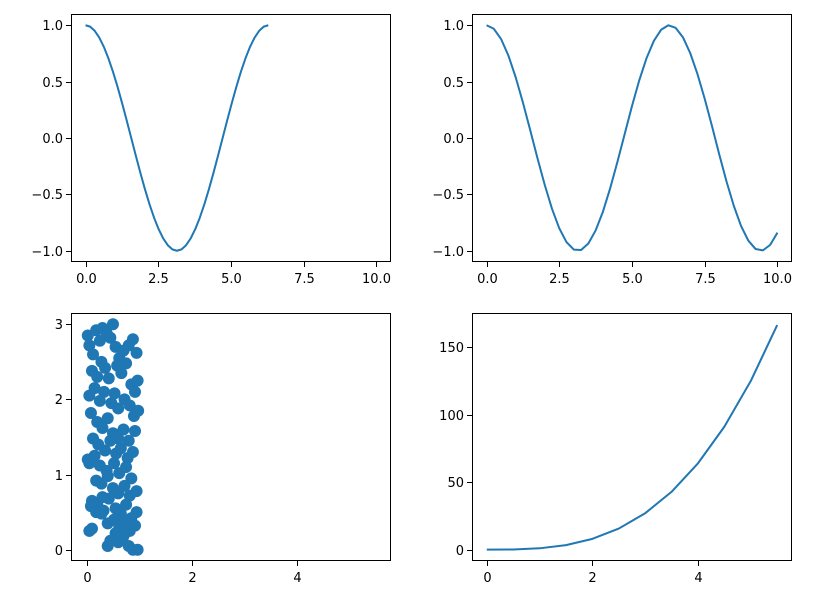 The height and width of the screenshot is (595, 815). Describe the element at coordinates (59, 400) in the screenshot. I see `y-tick-label: 2` at that location.